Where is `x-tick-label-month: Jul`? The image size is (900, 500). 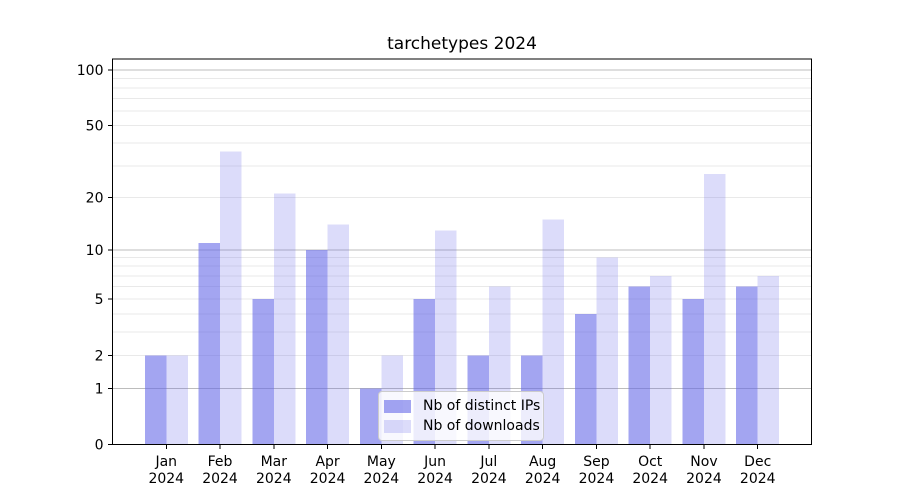 x-tick-label-month: Jul is located at coordinates (488, 462).